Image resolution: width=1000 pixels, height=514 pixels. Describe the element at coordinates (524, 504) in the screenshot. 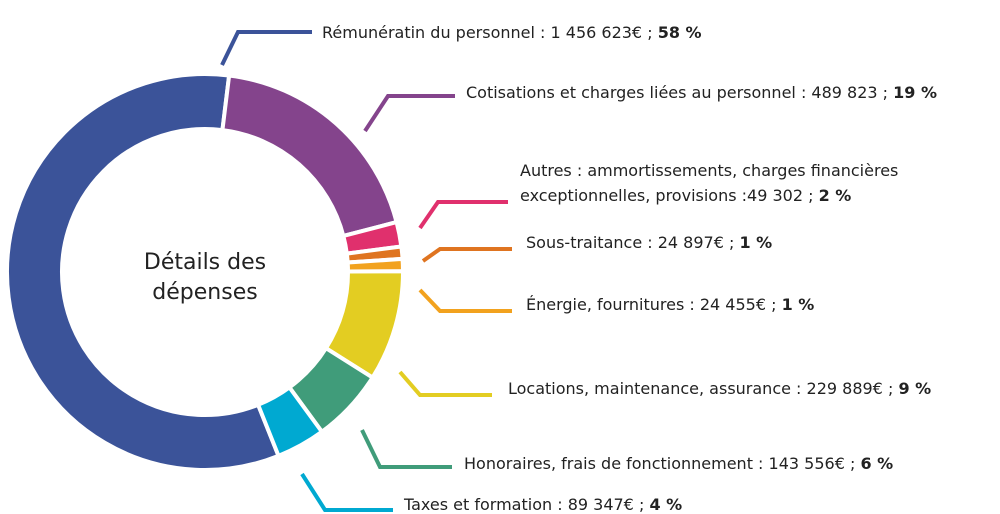

I see `category-label: Taxes et formation : 89 347€ ;` at that location.